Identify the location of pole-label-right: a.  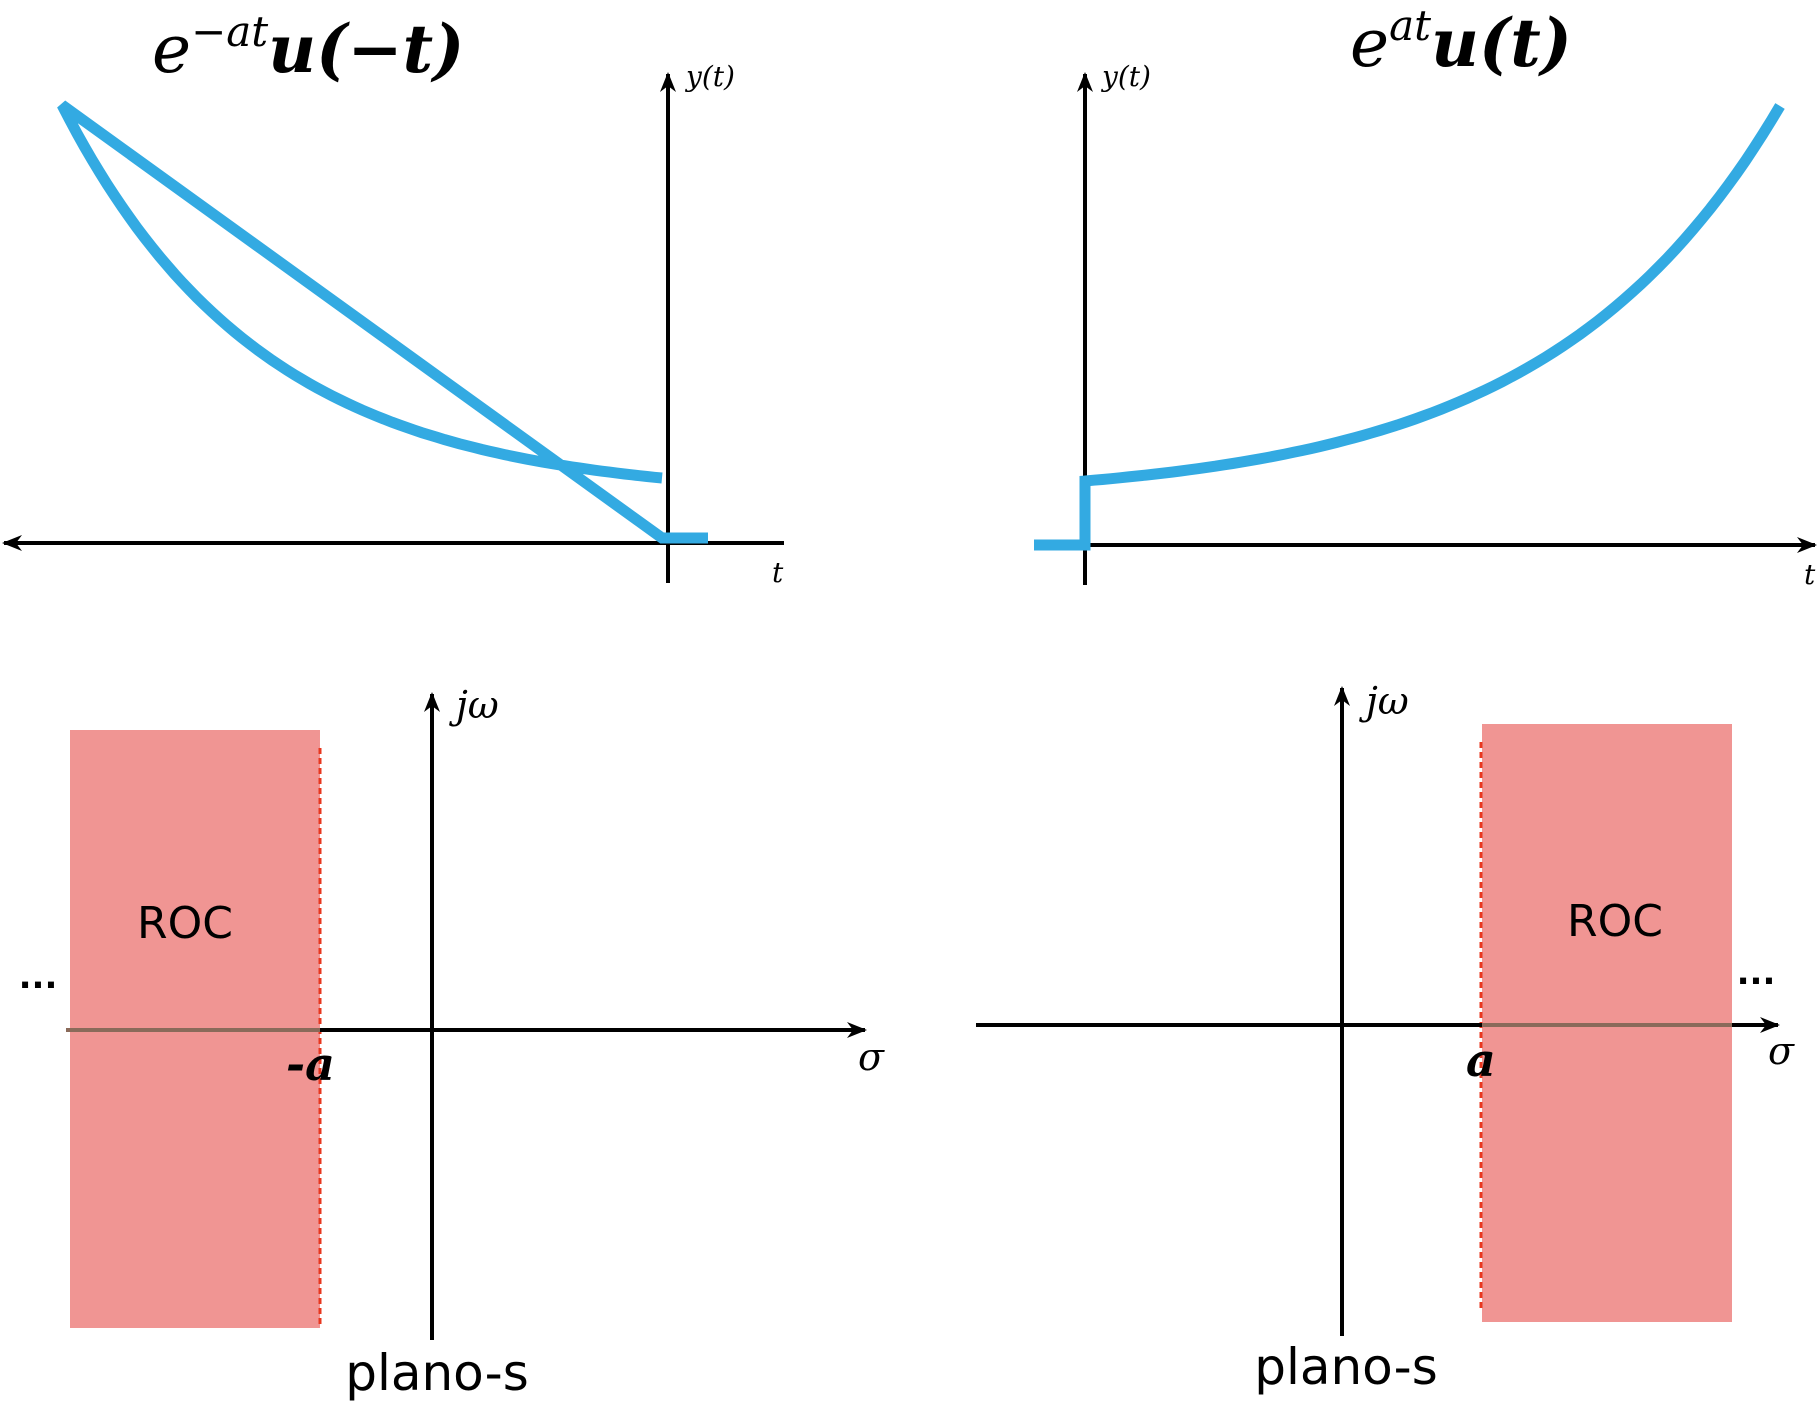
(1481, 1060).